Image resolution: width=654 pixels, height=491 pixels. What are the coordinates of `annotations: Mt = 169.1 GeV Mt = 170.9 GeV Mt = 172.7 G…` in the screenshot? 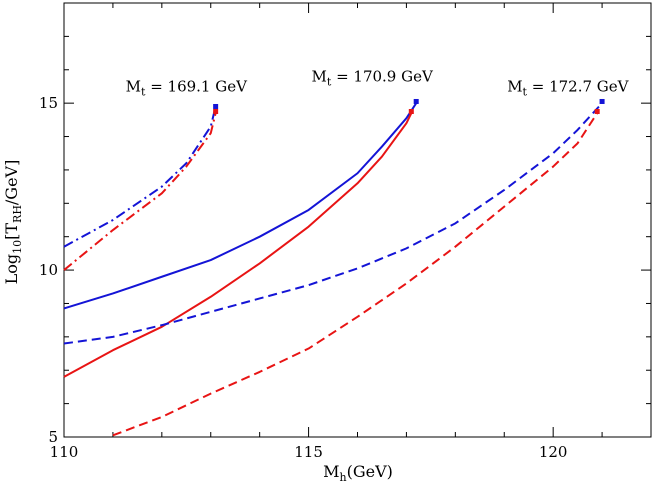 It's located at (378, 82).